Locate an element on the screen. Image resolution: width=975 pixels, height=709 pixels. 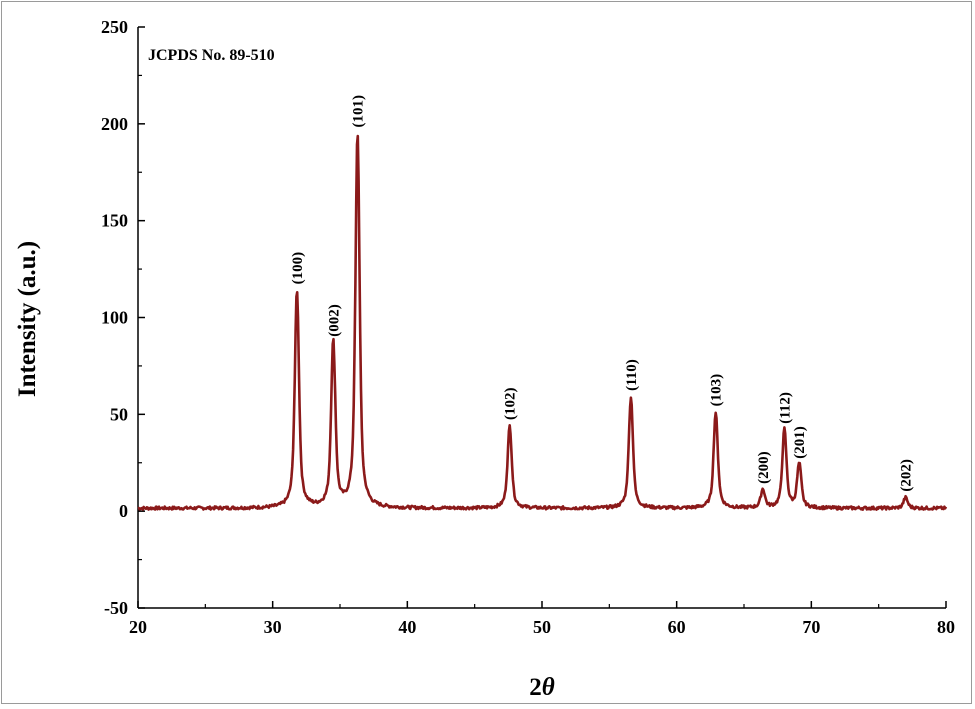
x-axis-title-theta: θ is located at coordinates (548, 687).